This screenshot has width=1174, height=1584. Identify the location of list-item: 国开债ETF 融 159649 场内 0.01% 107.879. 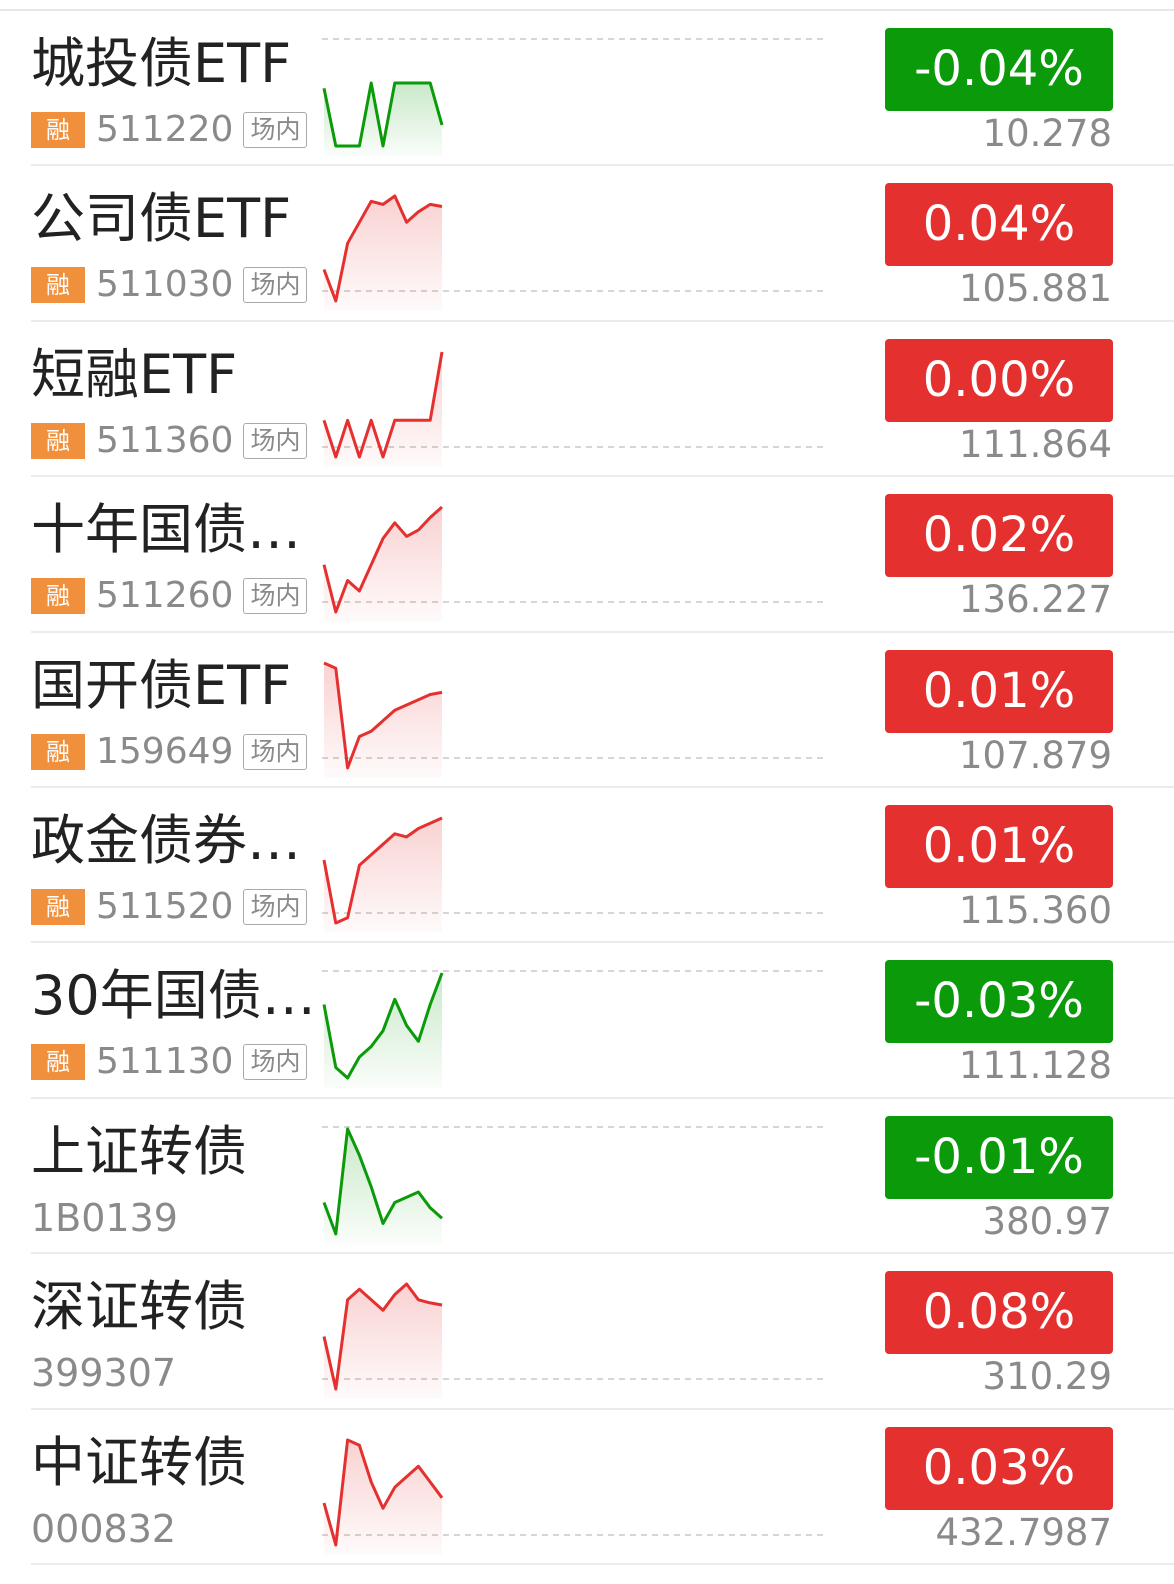
(587, 710).